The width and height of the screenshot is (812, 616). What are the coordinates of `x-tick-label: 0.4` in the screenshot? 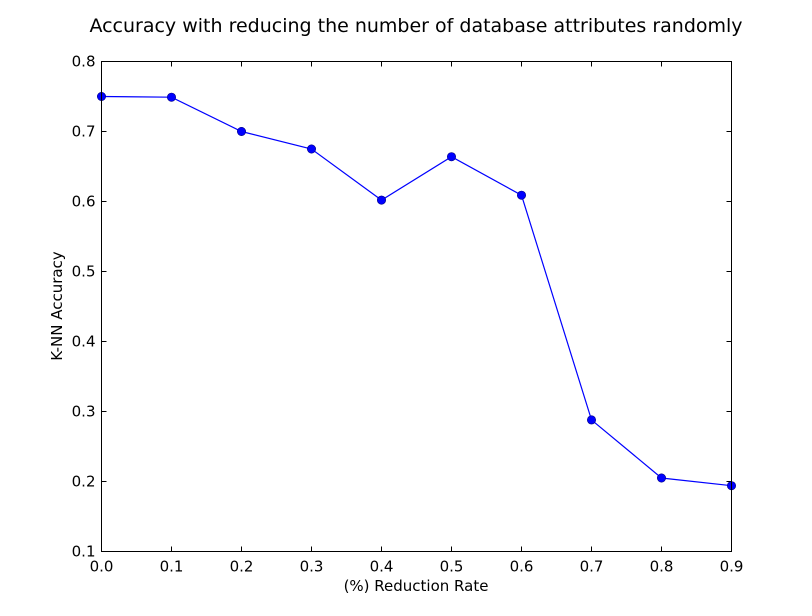 It's located at (382, 567).